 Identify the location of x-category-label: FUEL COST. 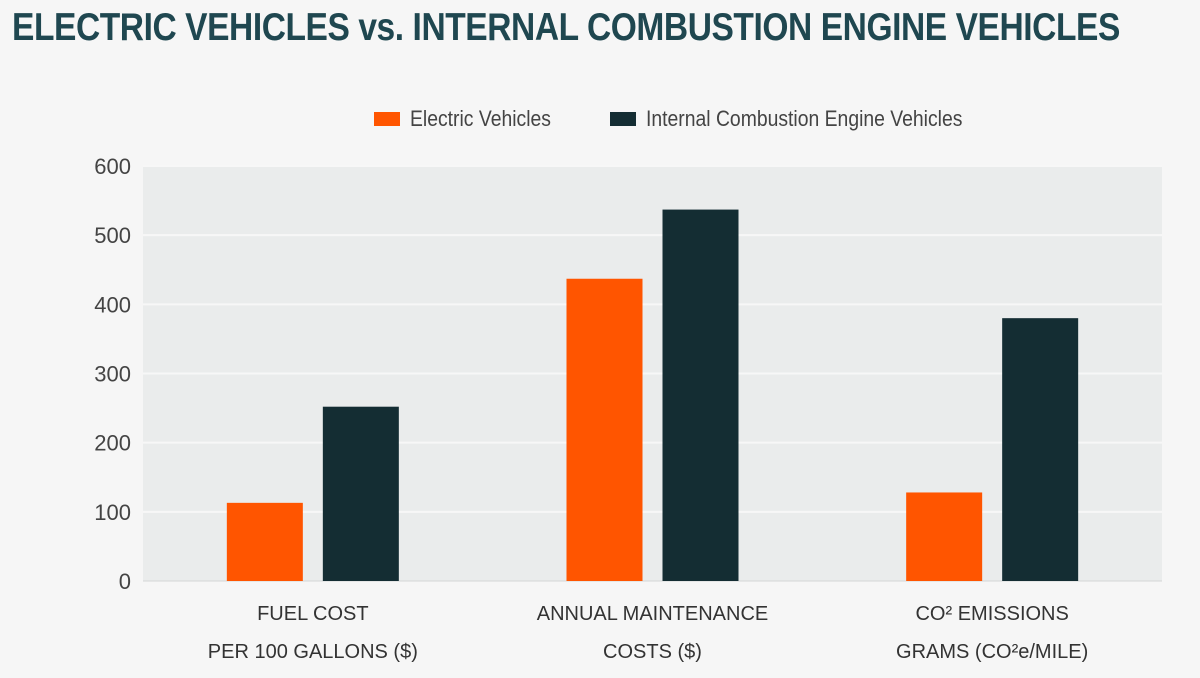
(313, 614).